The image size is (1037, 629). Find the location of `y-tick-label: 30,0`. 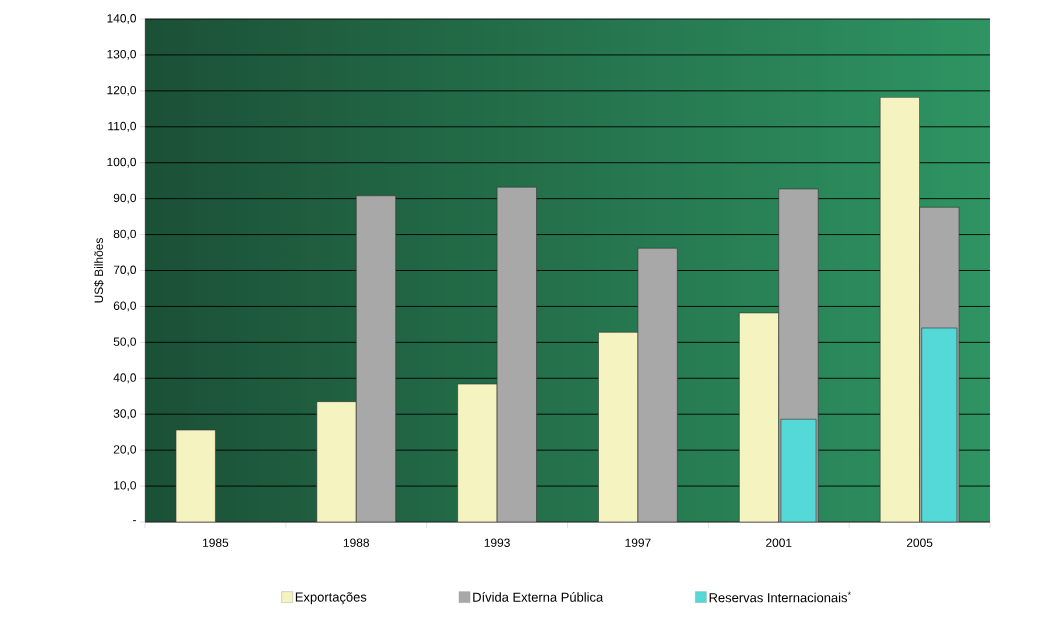

y-tick-label: 30,0 is located at coordinates (125, 414).